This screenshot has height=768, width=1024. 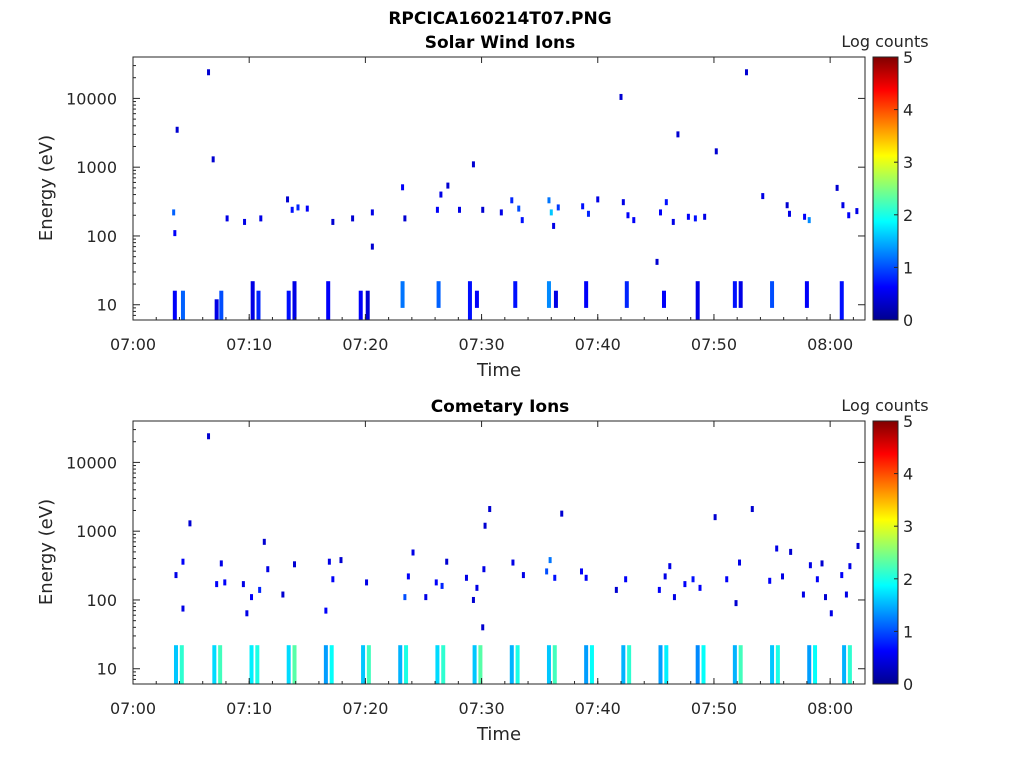 What do you see at coordinates (500, 43) in the screenshot?
I see `panel-title: Solar Wind Ions` at bounding box center [500, 43].